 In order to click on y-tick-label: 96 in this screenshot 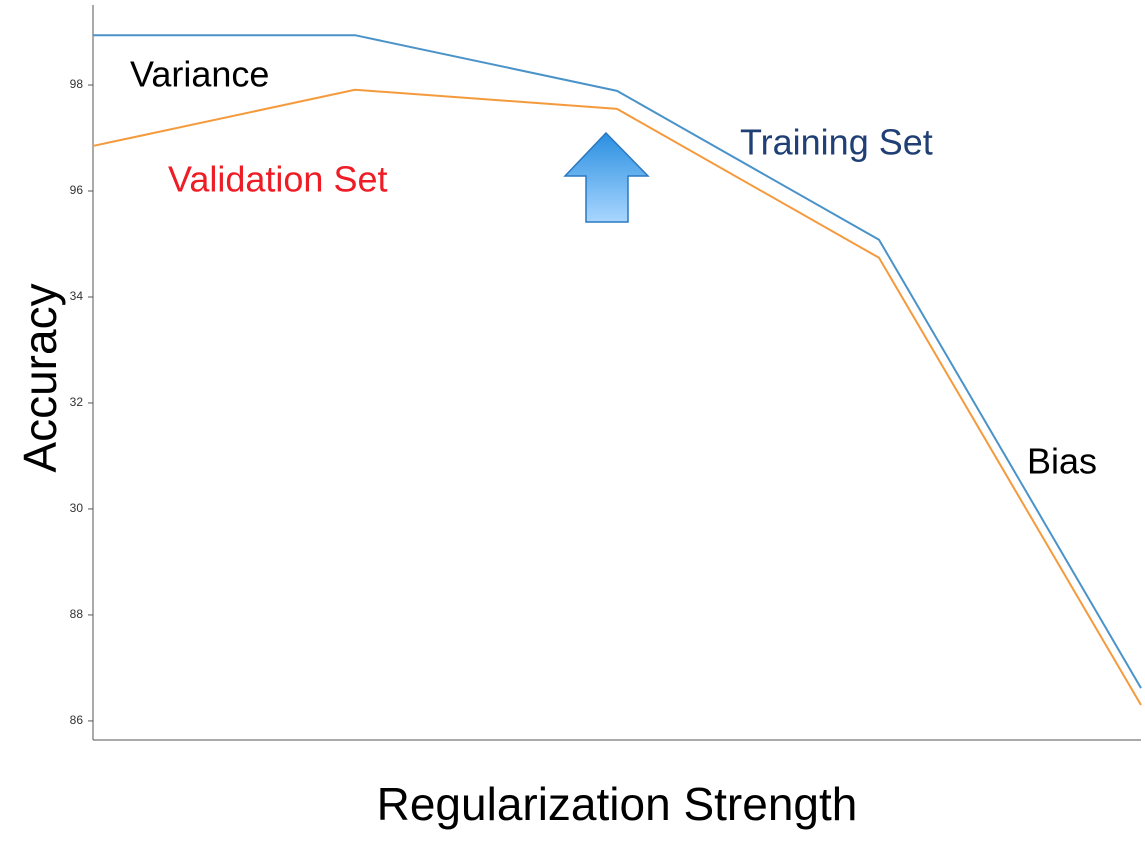, I will do `click(77, 190)`.